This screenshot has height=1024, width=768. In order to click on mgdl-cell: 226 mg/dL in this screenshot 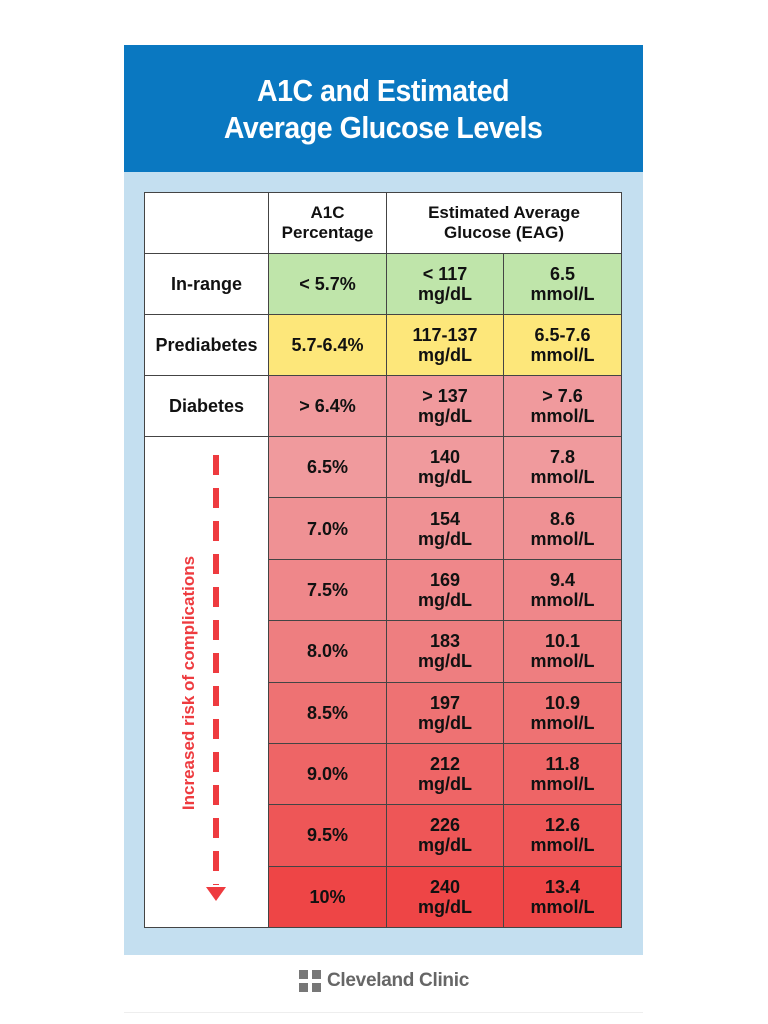, I will do `click(445, 835)`.